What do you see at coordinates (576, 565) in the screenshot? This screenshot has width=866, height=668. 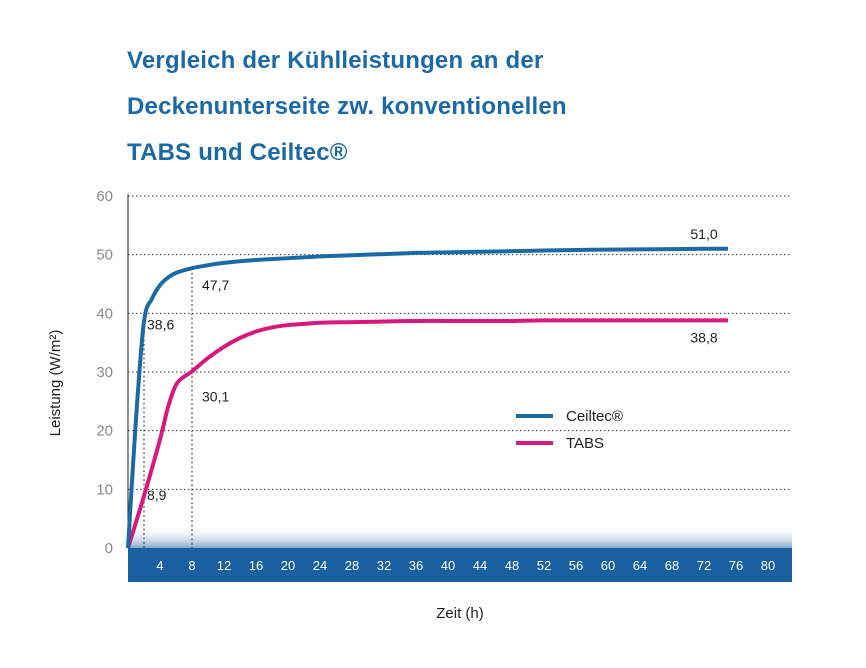 I see `x-tick-label: 56` at bounding box center [576, 565].